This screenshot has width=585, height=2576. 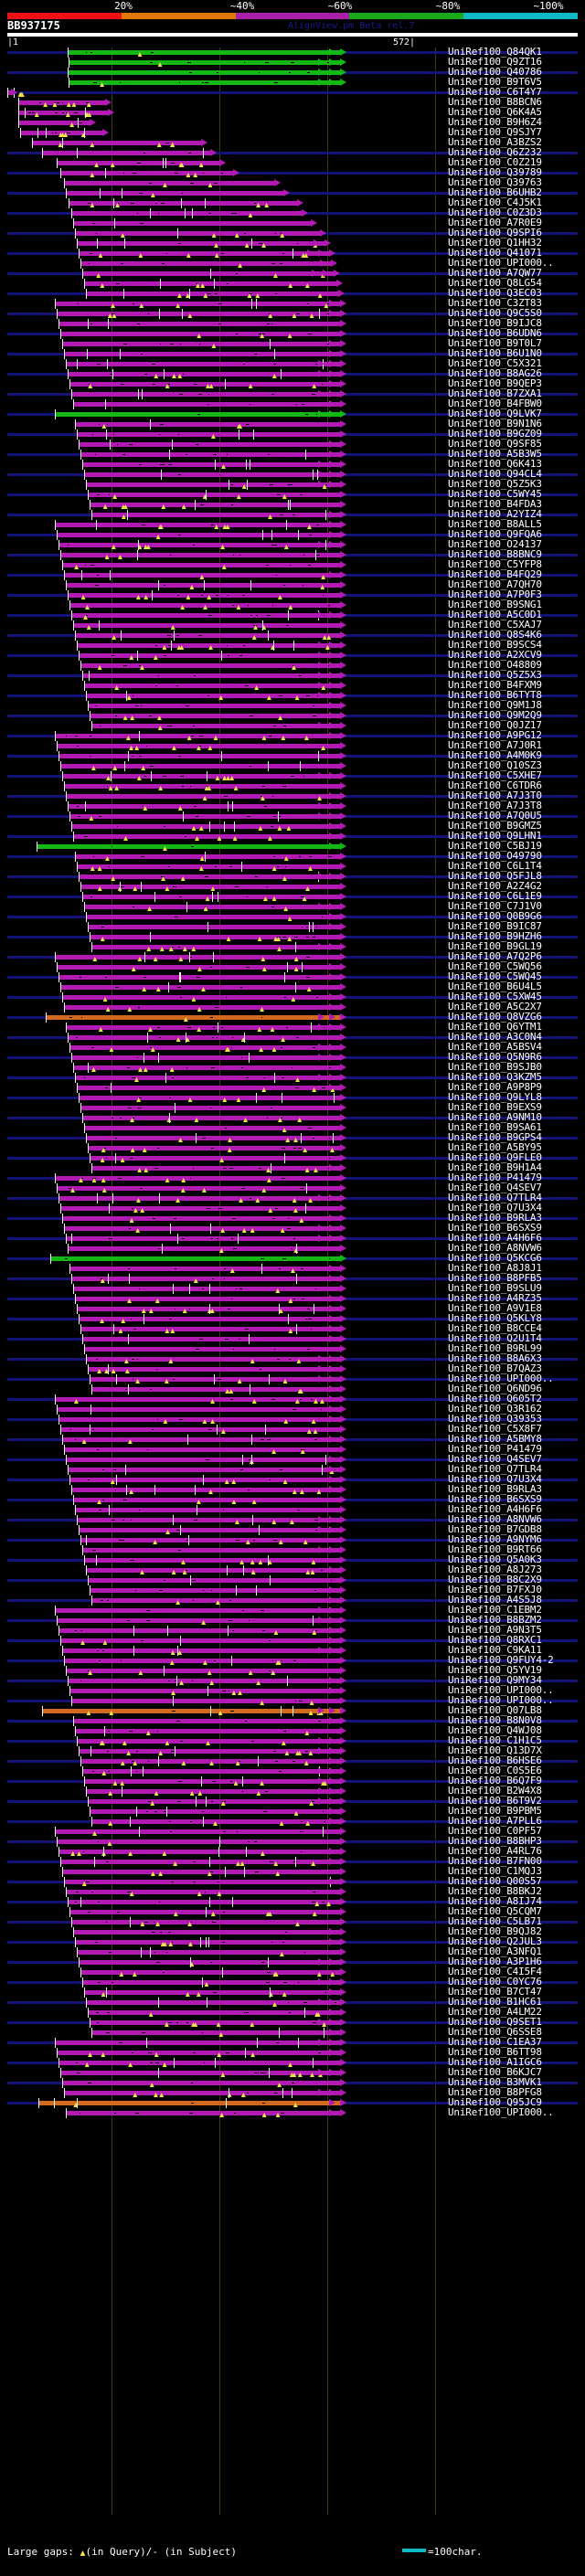 What do you see at coordinates (495, 1399) in the screenshot?
I see `subject-id-label: UniRef100_Q605T2` at bounding box center [495, 1399].